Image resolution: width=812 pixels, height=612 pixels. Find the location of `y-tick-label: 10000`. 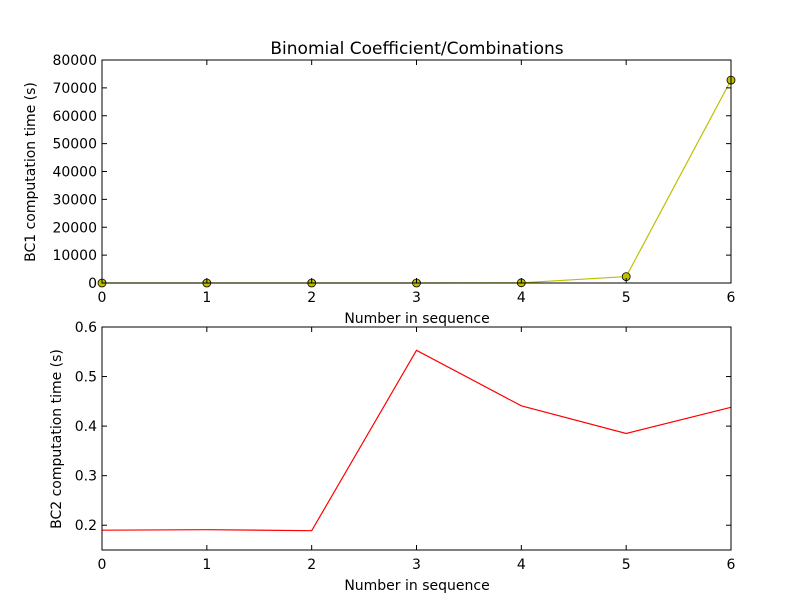

y-tick-label: 10000 is located at coordinates (74, 256).